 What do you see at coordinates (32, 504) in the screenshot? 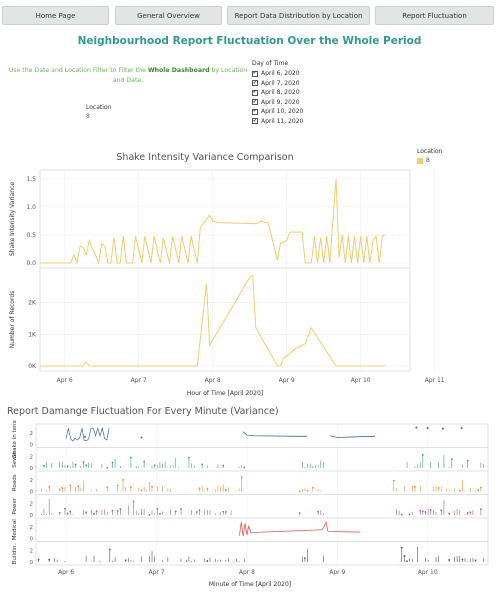
I see `y-tick-label: 2` at bounding box center [32, 504].